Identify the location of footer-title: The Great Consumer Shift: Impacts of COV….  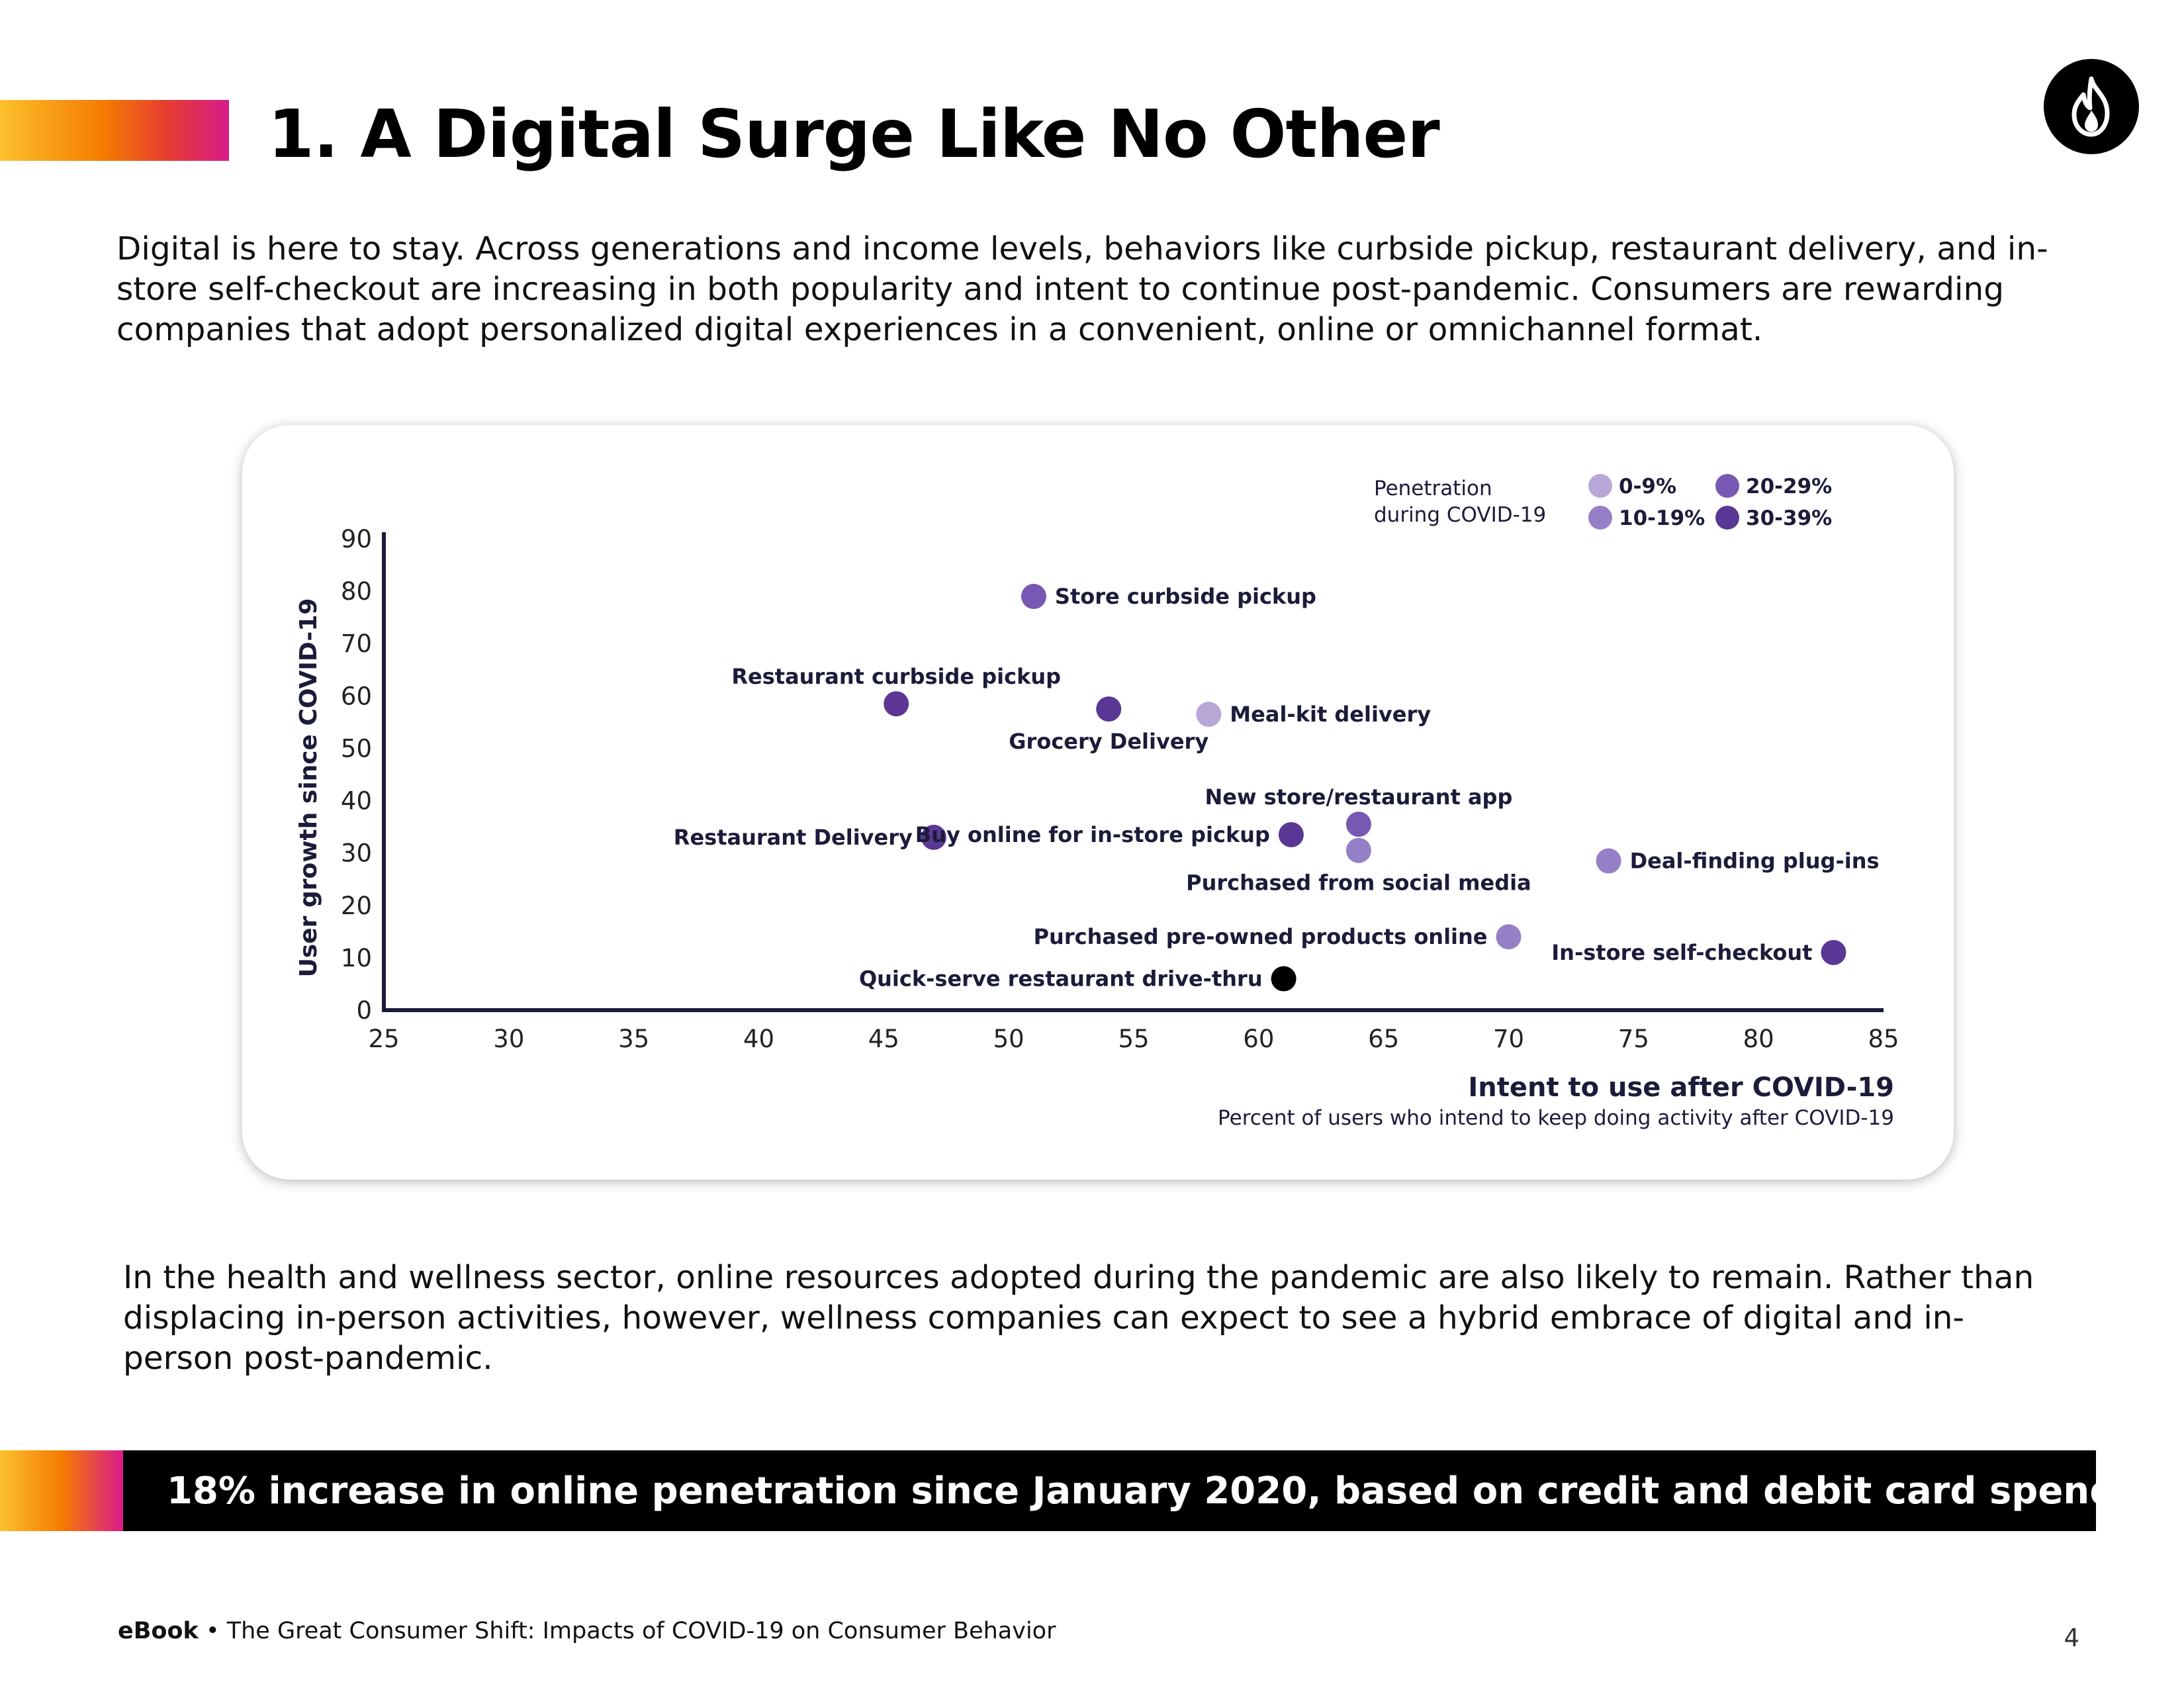
(641, 1631).